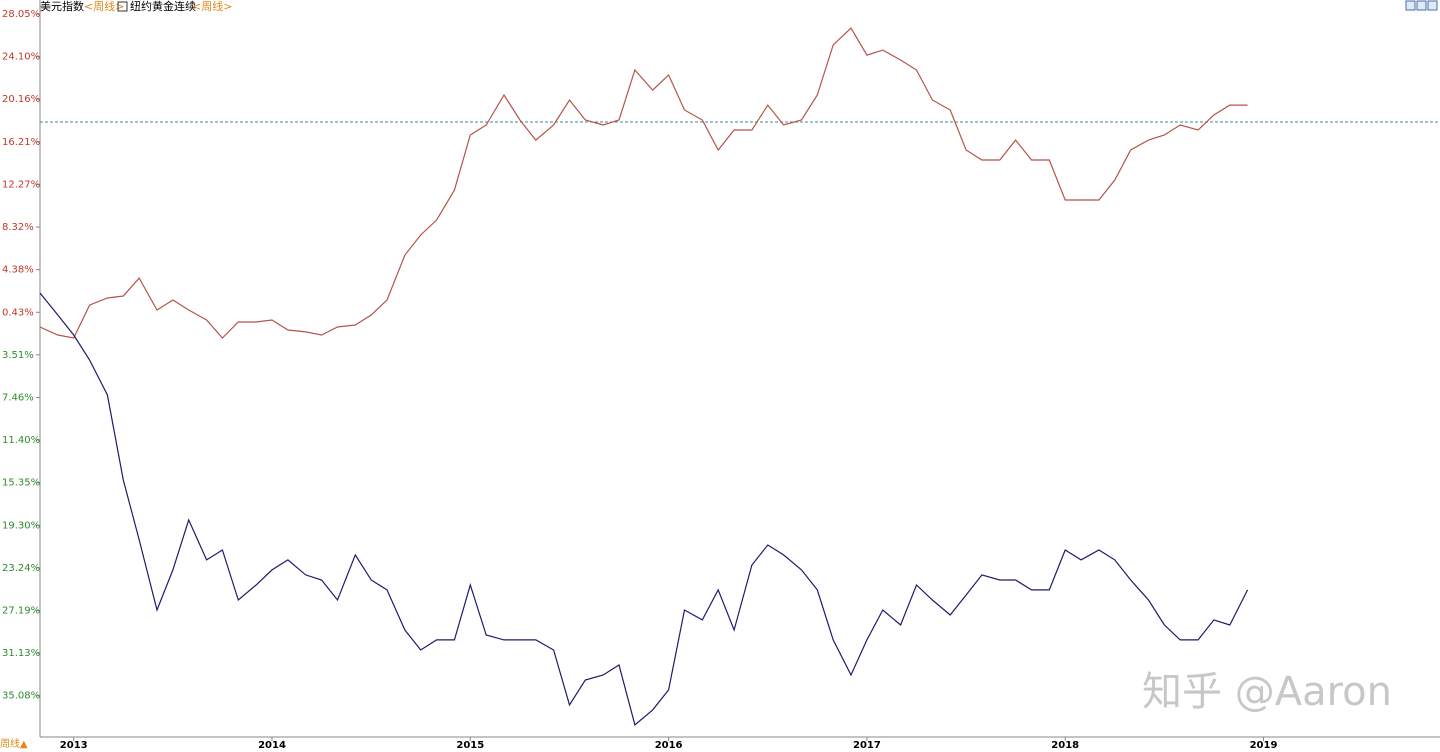  Describe the element at coordinates (1264, 745) in the screenshot. I see `x-tick-label: 2019` at that location.